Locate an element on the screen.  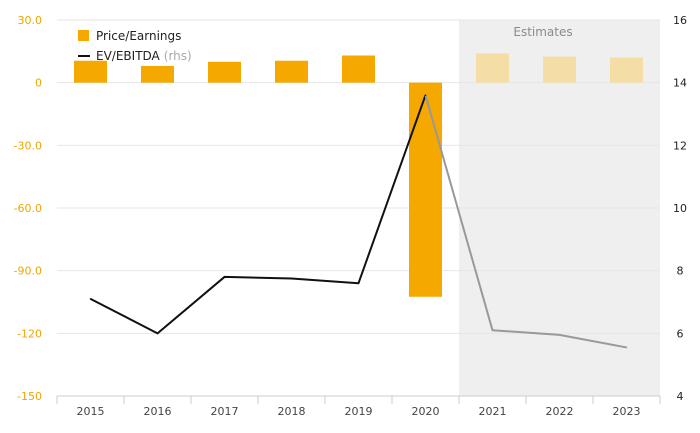
bar-2018 is located at coordinates (291, 71).